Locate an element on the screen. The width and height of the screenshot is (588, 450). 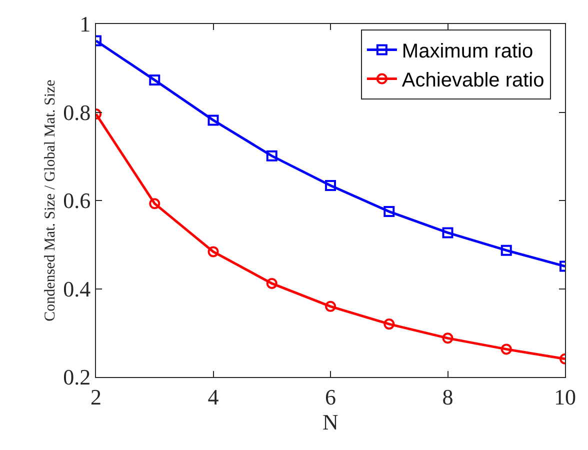
y-tick-label: 0.4 is located at coordinates (77, 289).